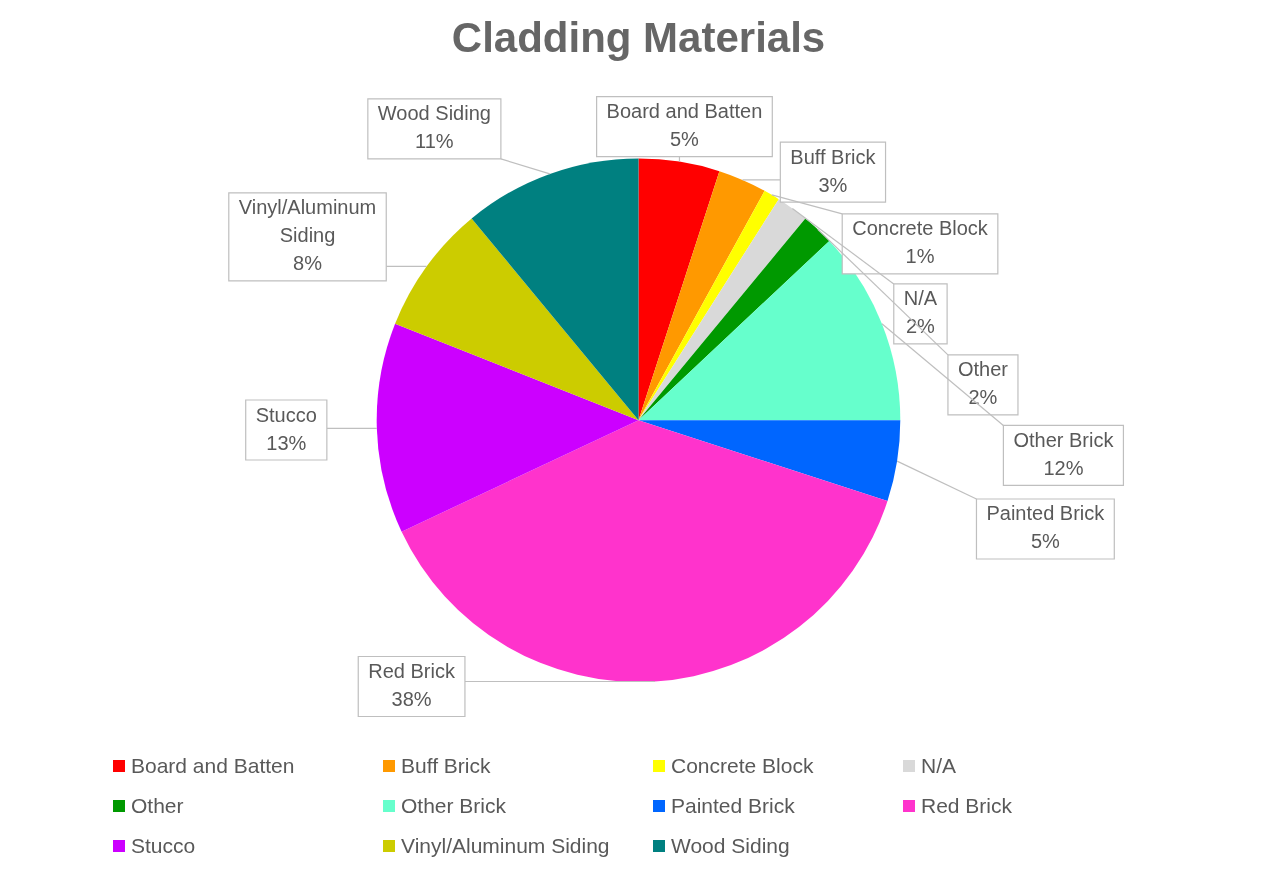 The height and width of the screenshot is (886, 1277). What do you see at coordinates (412, 671) in the screenshot?
I see `slice-label: Red Brick` at bounding box center [412, 671].